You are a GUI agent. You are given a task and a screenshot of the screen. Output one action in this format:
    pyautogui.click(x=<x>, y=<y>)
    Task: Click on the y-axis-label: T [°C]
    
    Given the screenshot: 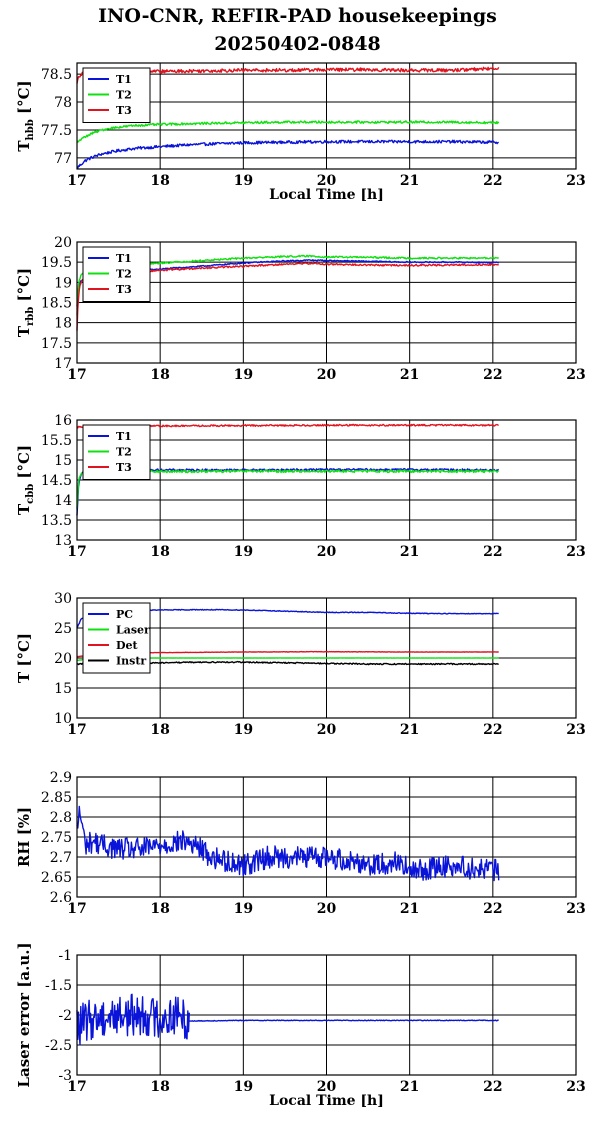 What is the action you would take?
    pyautogui.click(x=24, y=658)
    